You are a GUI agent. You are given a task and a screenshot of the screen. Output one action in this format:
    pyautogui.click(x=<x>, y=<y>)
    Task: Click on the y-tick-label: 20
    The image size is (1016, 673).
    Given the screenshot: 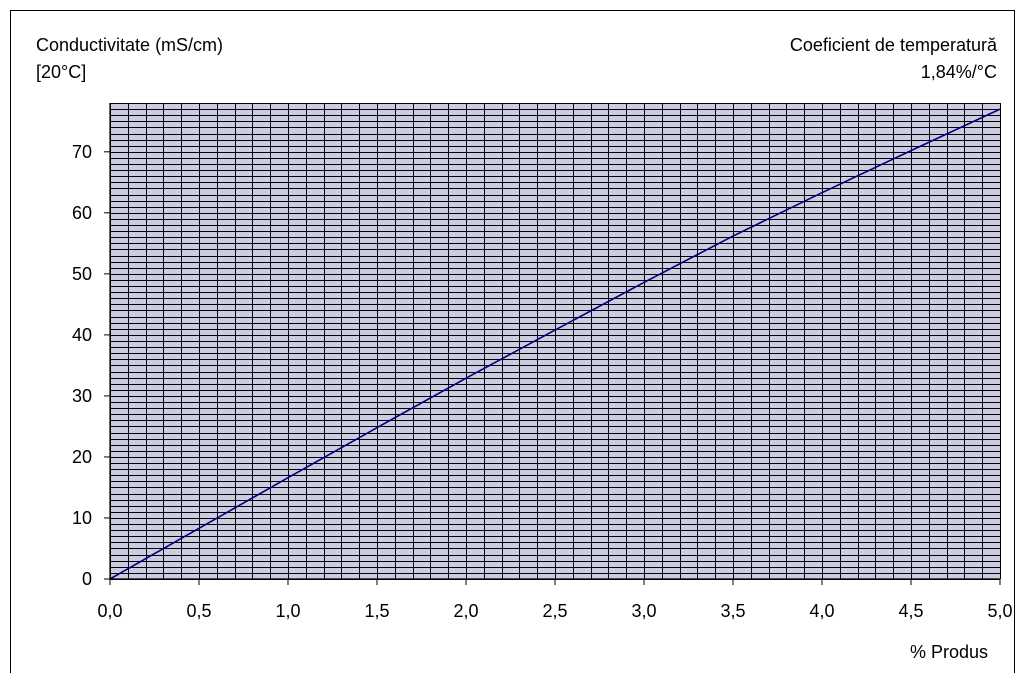 What is the action you would take?
    pyautogui.click(x=82, y=457)
    